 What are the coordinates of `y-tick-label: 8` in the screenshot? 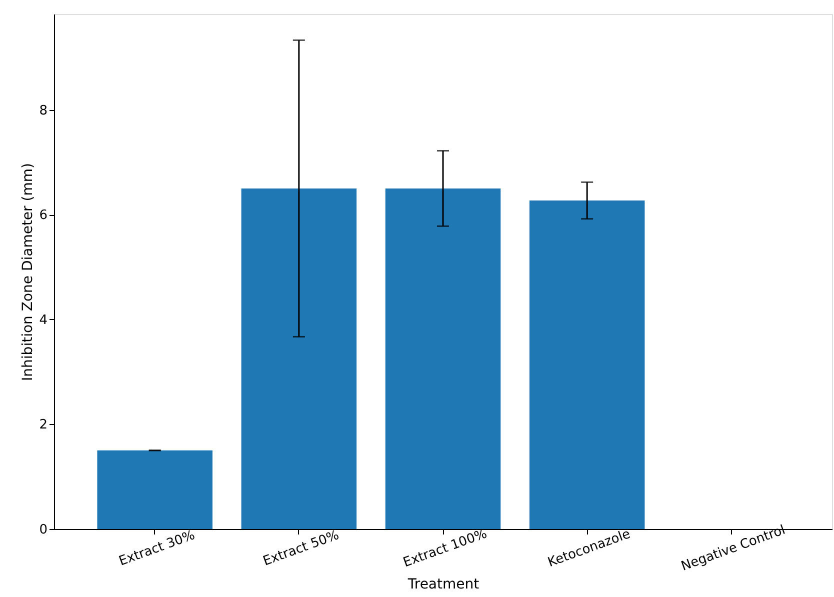 It's located at (43, 110).